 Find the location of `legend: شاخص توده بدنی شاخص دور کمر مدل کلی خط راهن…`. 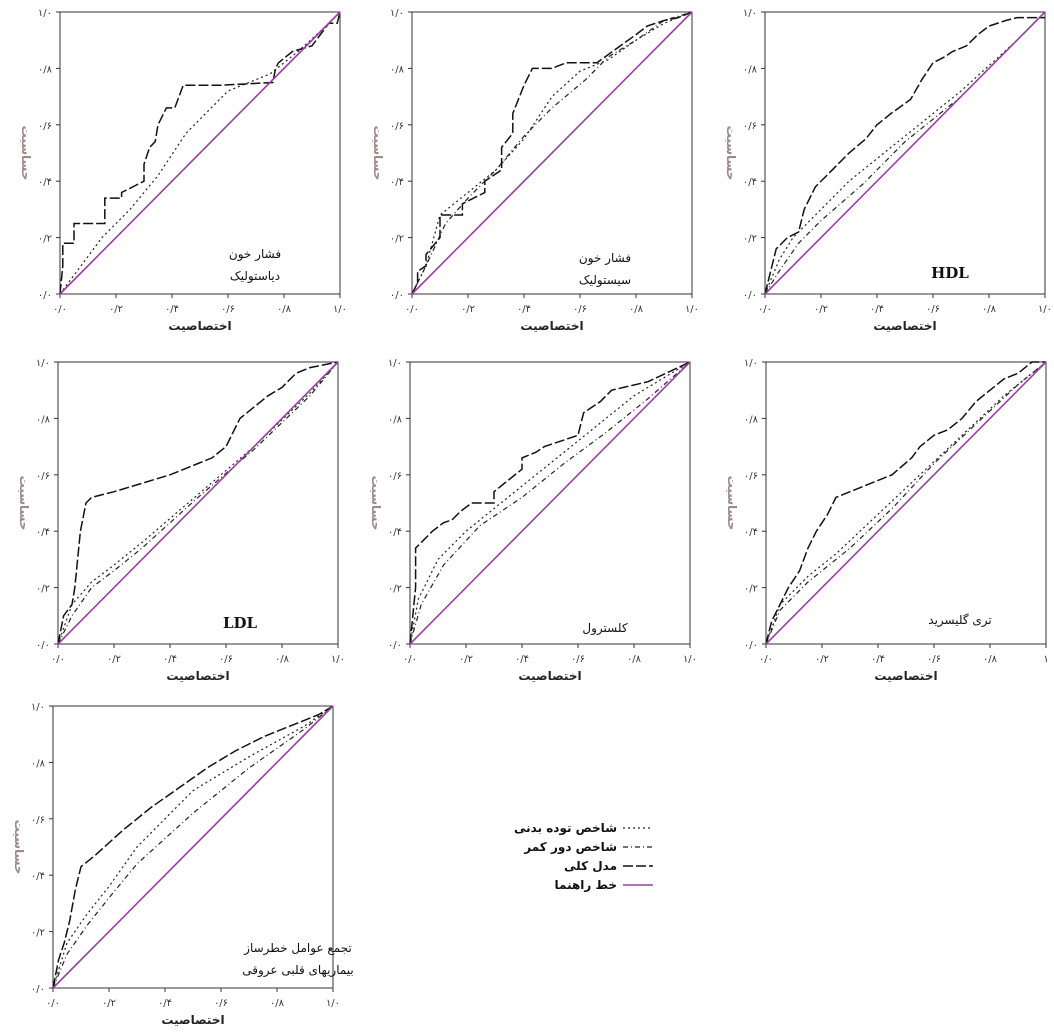

legend: شاخص توده بدنی شاخص دور کمر مدل کلی خط راهن… is located at coordinates (573, 856).